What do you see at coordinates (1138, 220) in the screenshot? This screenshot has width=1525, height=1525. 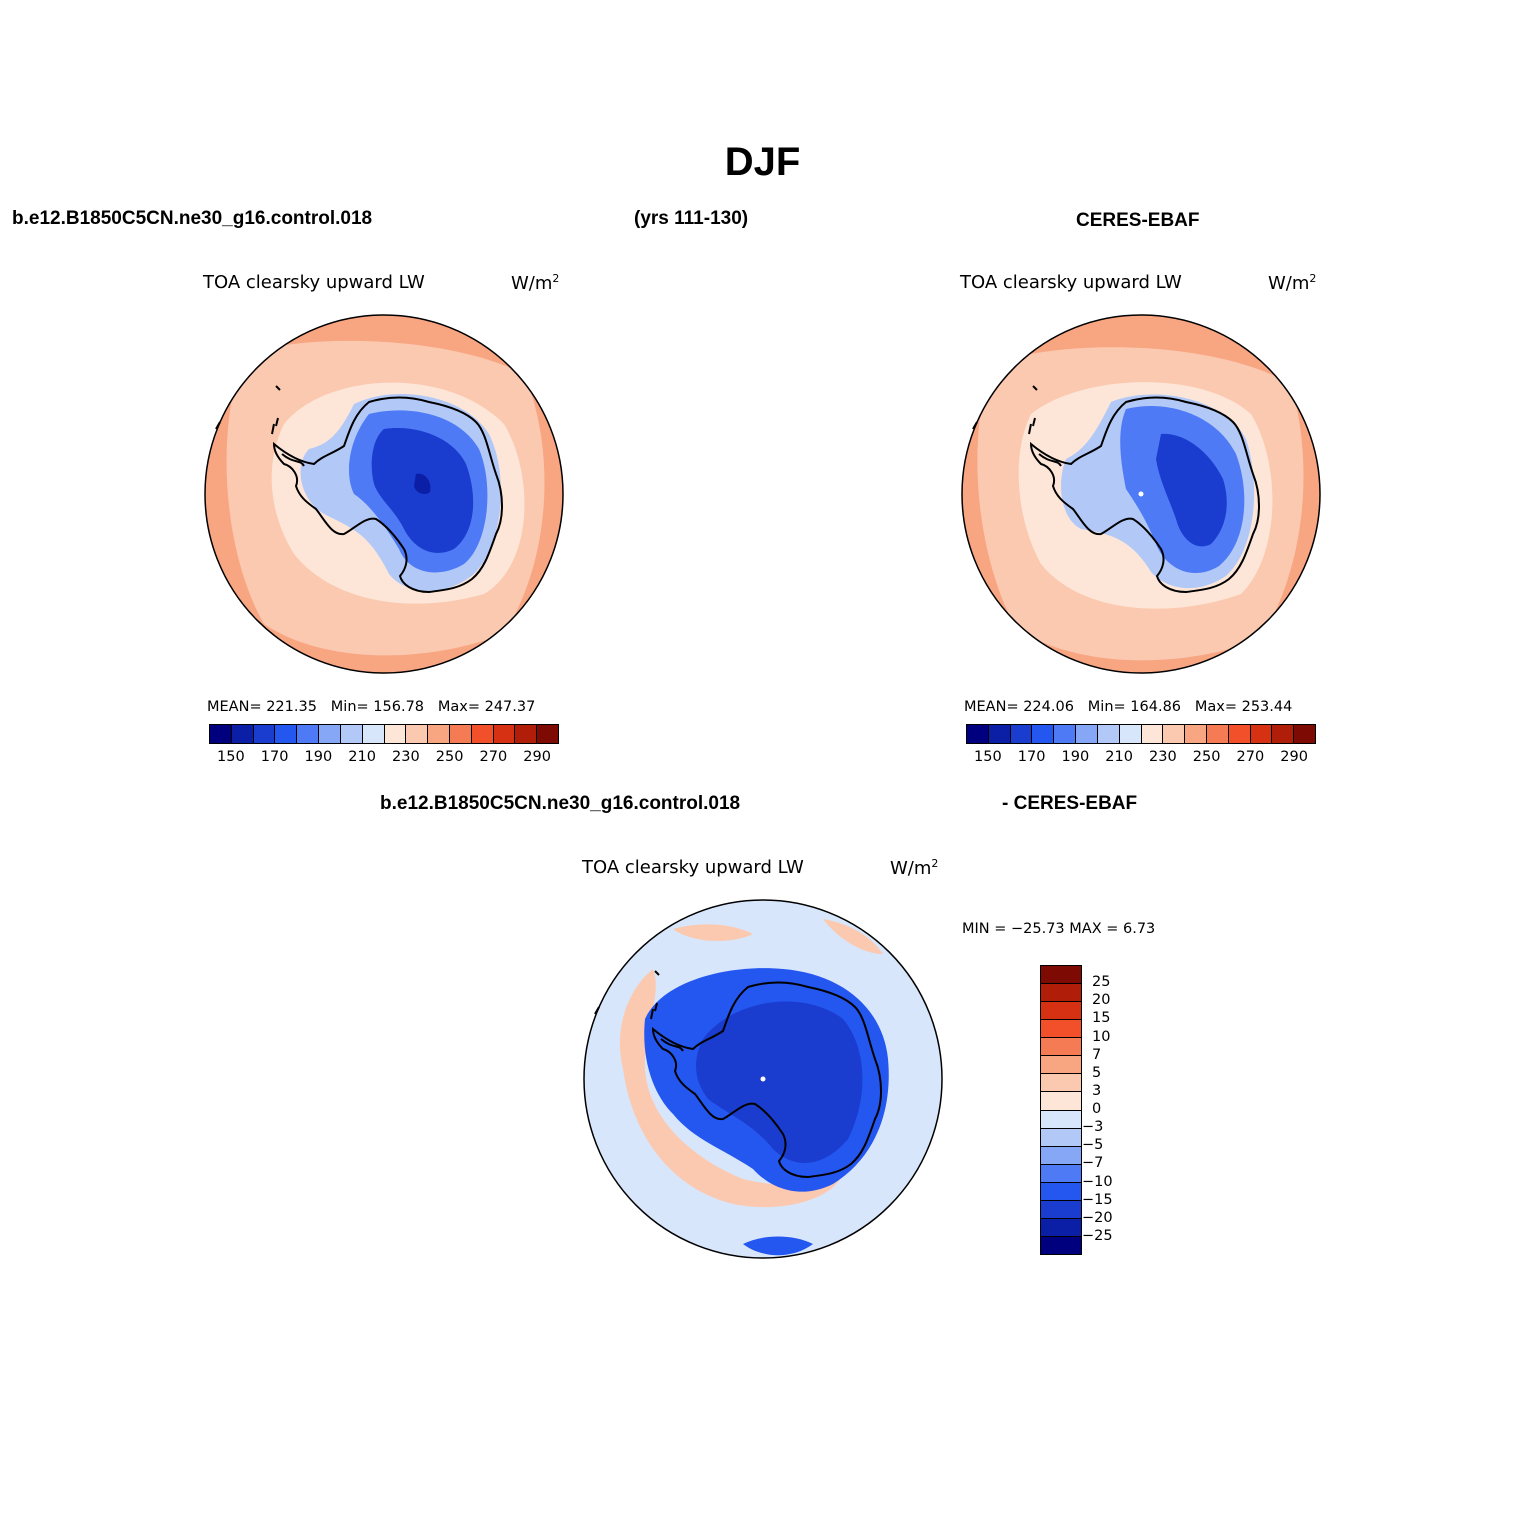 I see `obs-name-header: CERES-EBAF` at bounding box center [1138, 220].